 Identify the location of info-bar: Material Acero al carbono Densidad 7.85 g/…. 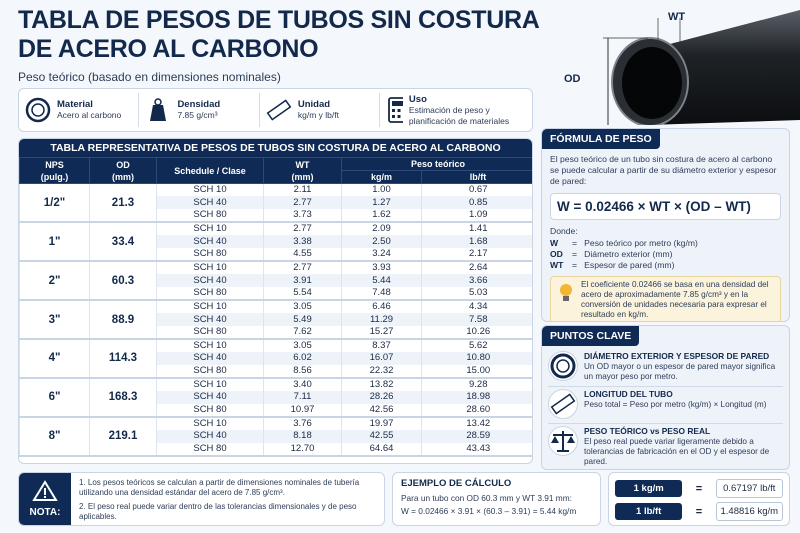
(275, 110).